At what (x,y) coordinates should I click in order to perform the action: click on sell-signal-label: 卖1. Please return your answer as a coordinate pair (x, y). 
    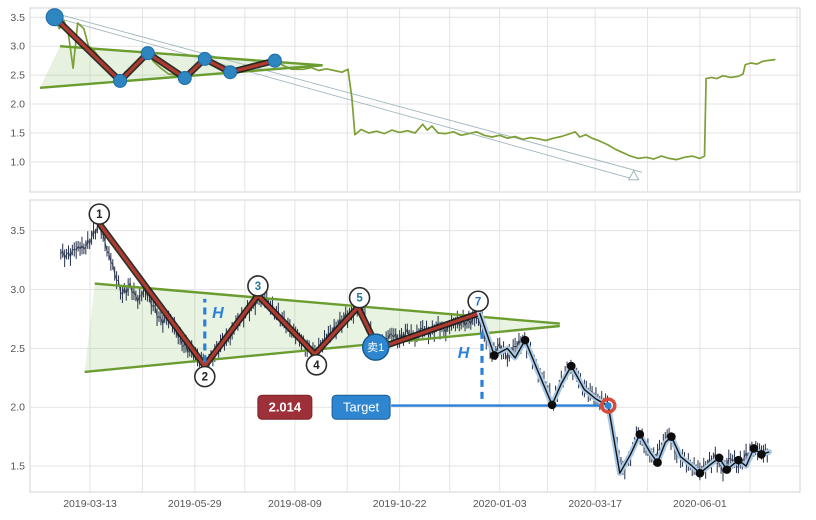
    Looking at the image, I should click on (375, 347).